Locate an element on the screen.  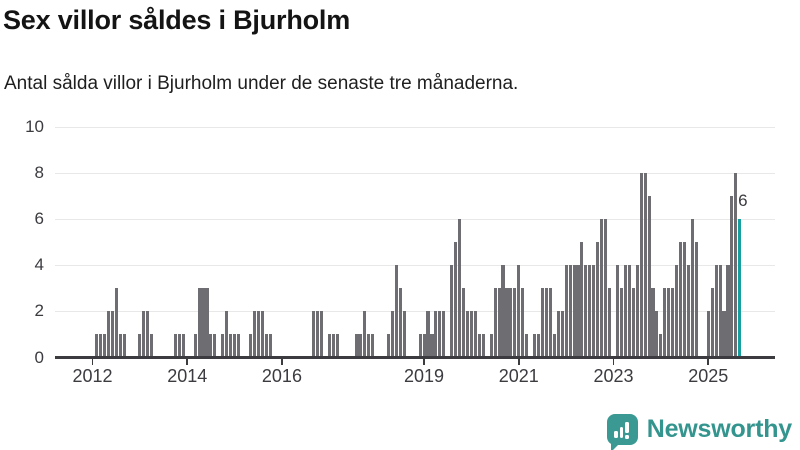
chart-title: Sex villor såldes i Bjurholm is located at coordinates (177, 20).